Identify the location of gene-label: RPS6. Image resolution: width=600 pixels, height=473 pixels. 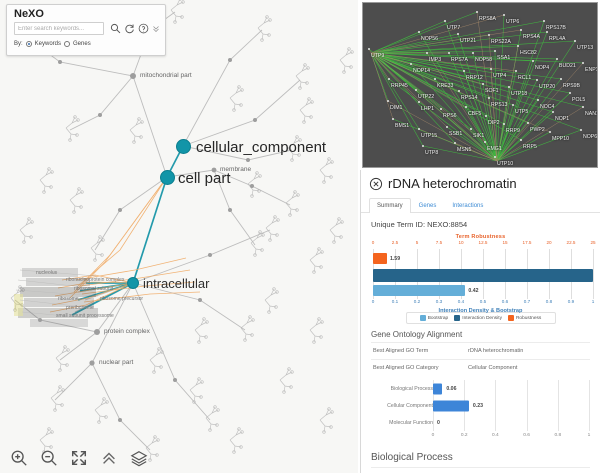
(450, 116).